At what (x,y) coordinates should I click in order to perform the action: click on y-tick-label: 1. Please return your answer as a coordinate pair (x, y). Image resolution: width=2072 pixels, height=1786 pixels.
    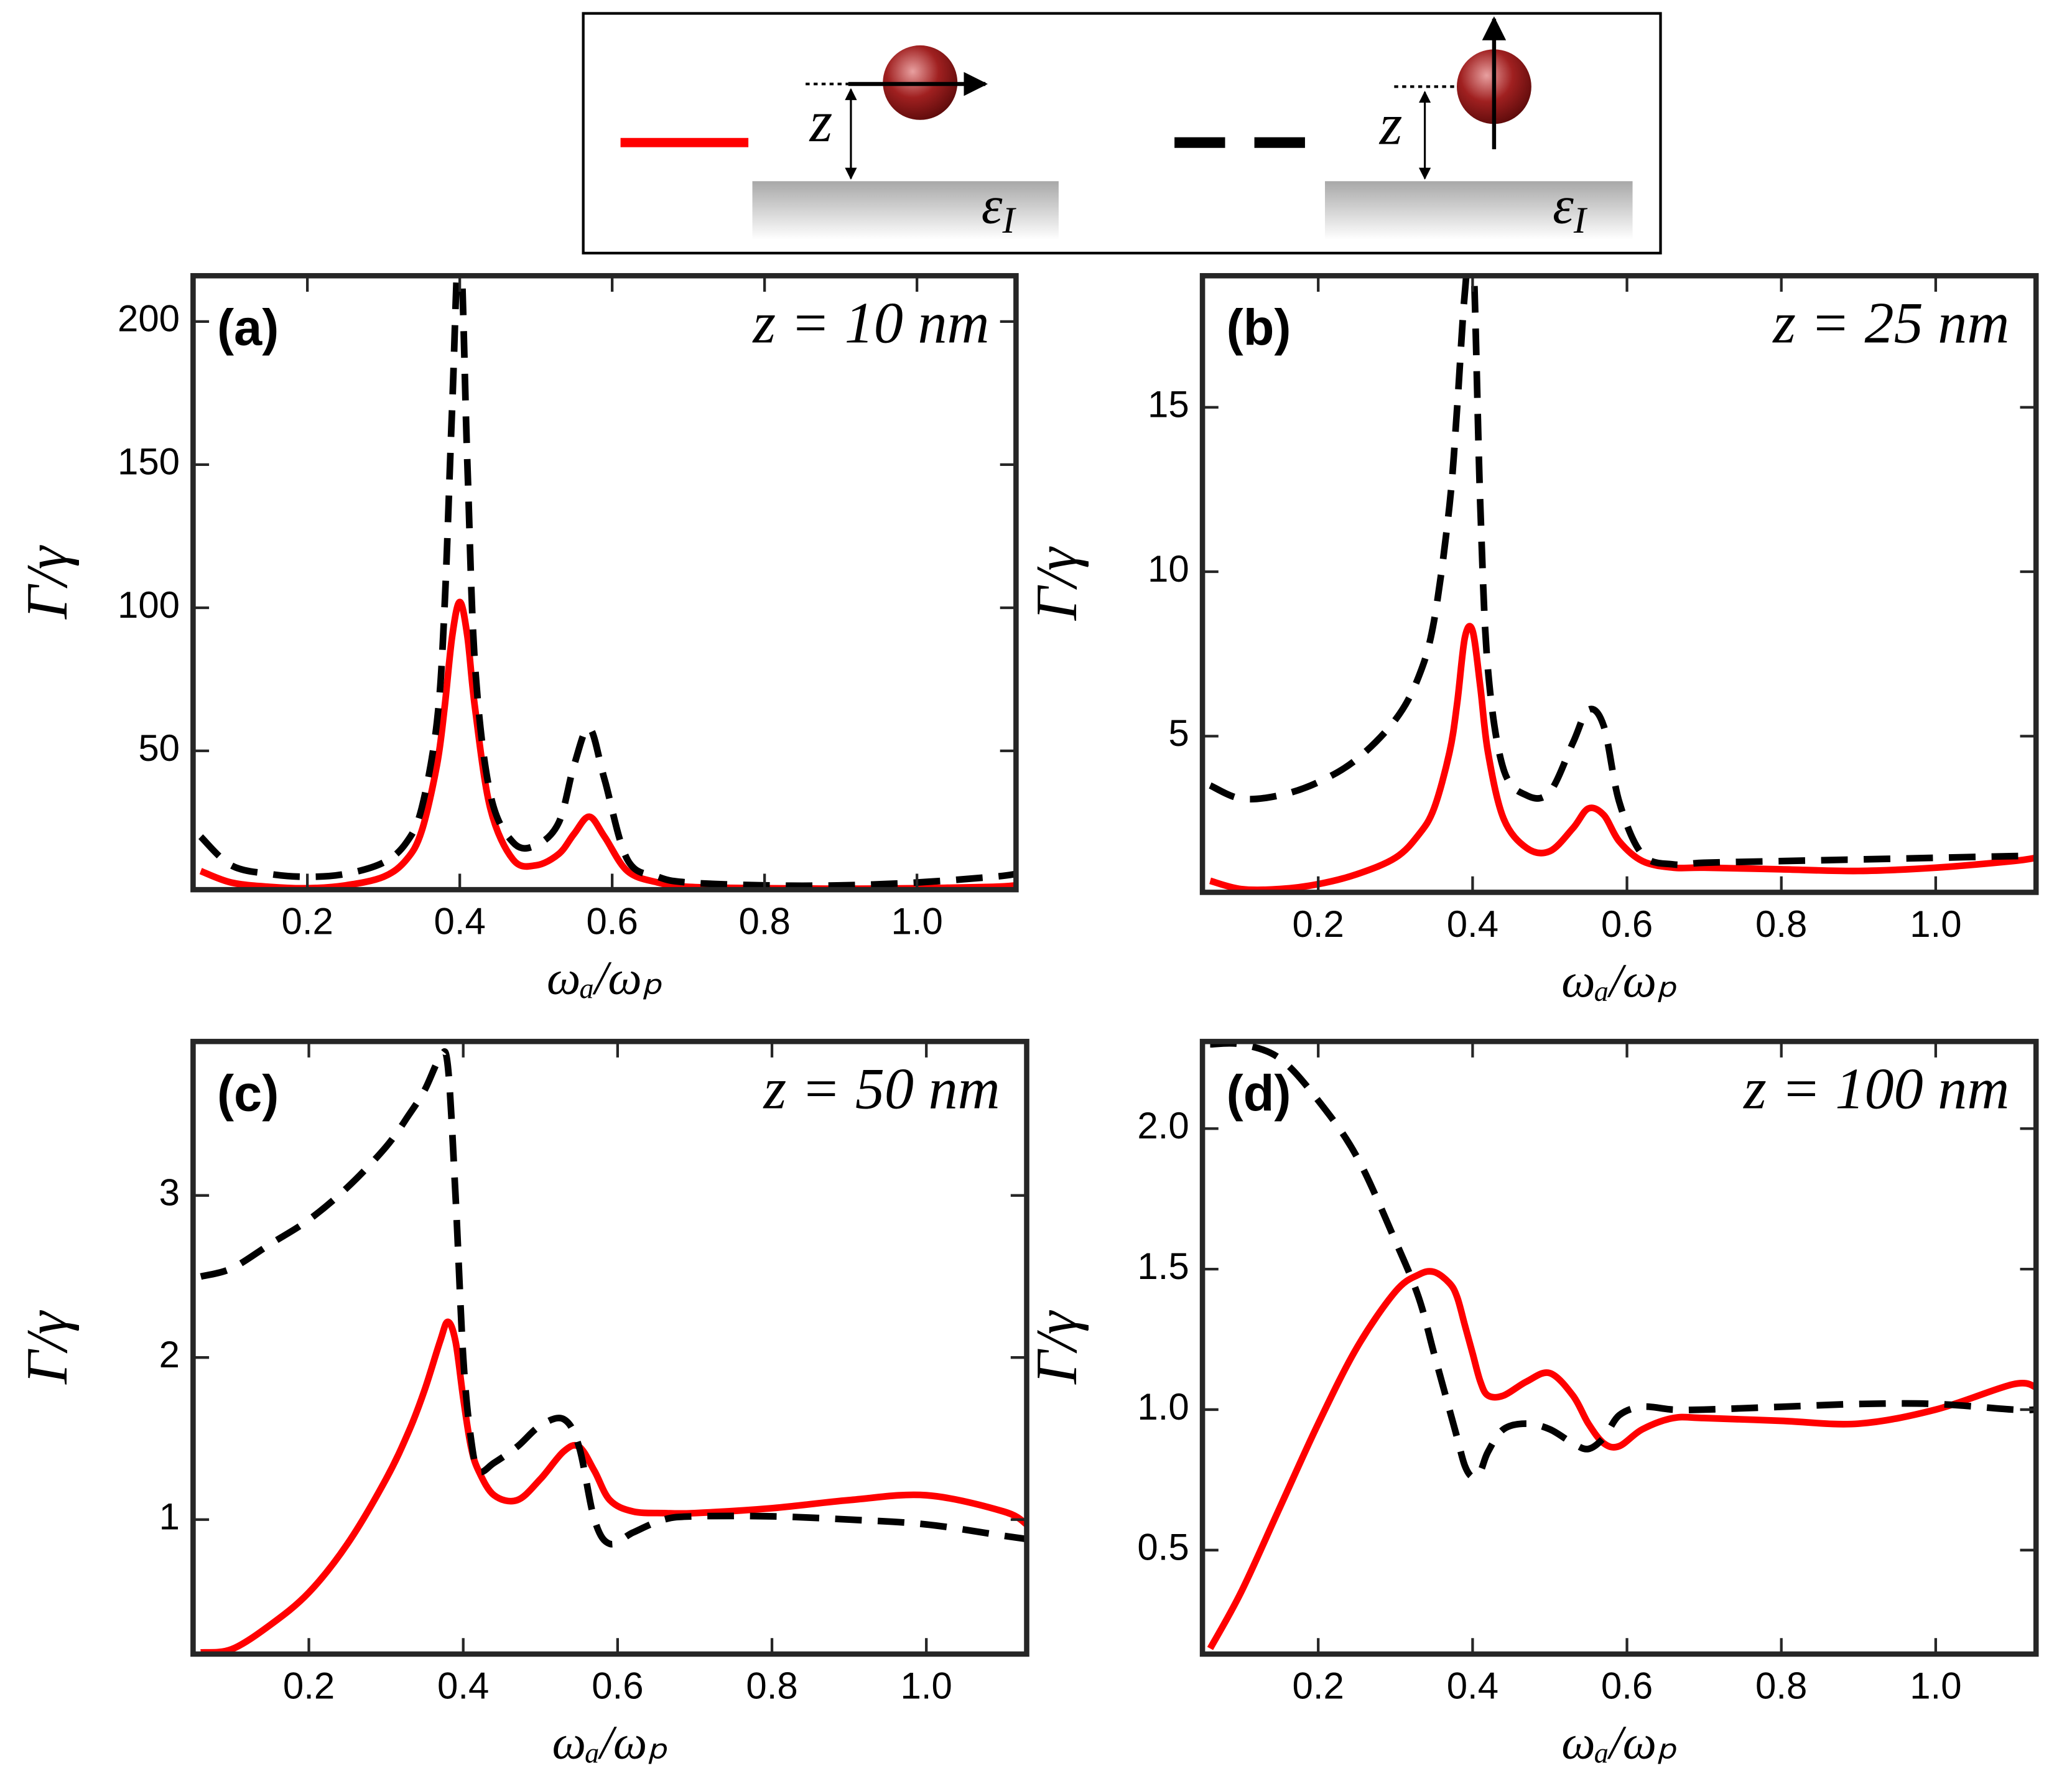
    Looking at the image, I should click on (169, 1517).